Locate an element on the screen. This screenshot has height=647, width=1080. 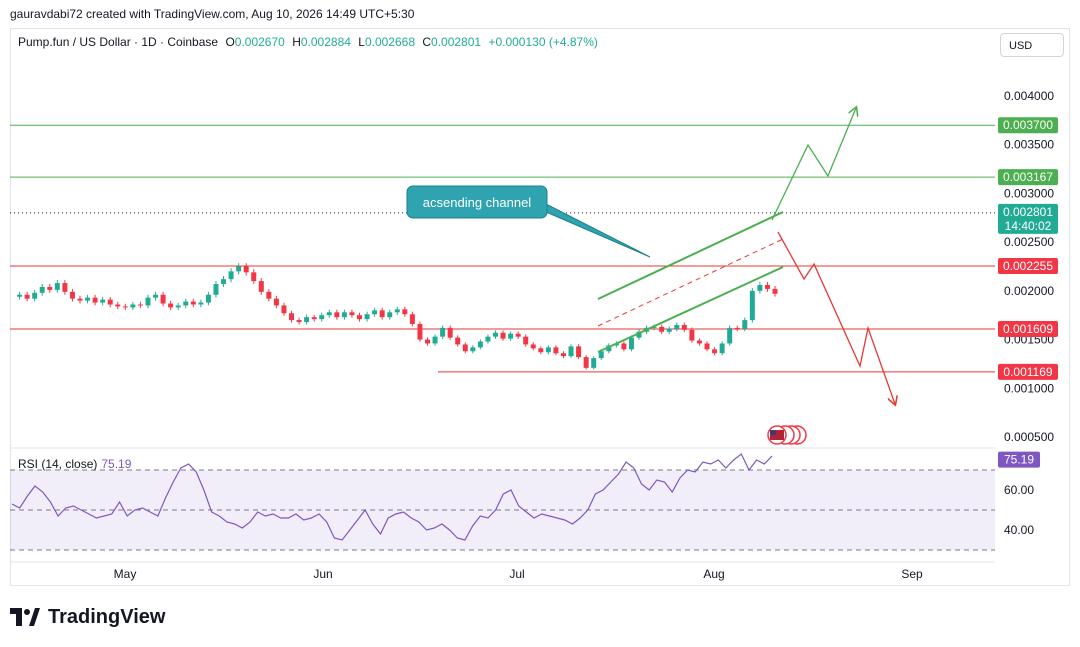
channel-lower-line is located at coordinates (690, 309).